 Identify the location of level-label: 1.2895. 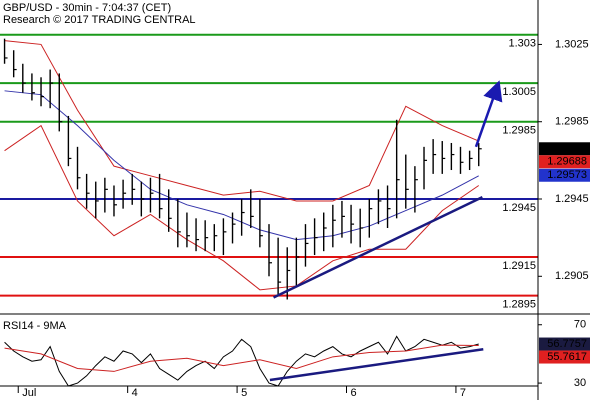
(519, 305).